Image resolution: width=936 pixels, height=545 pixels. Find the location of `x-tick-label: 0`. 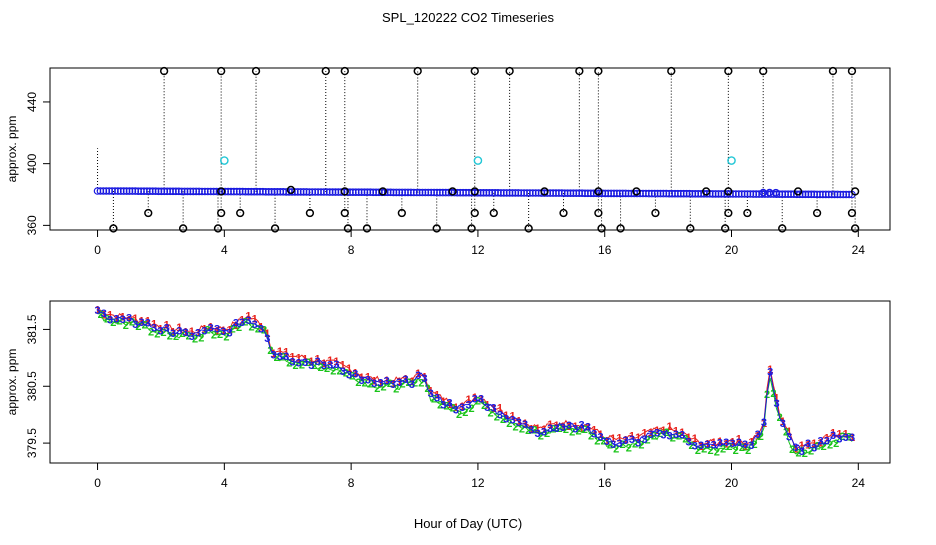

x-tick-label: 0 is located at coordinates (97, 483).